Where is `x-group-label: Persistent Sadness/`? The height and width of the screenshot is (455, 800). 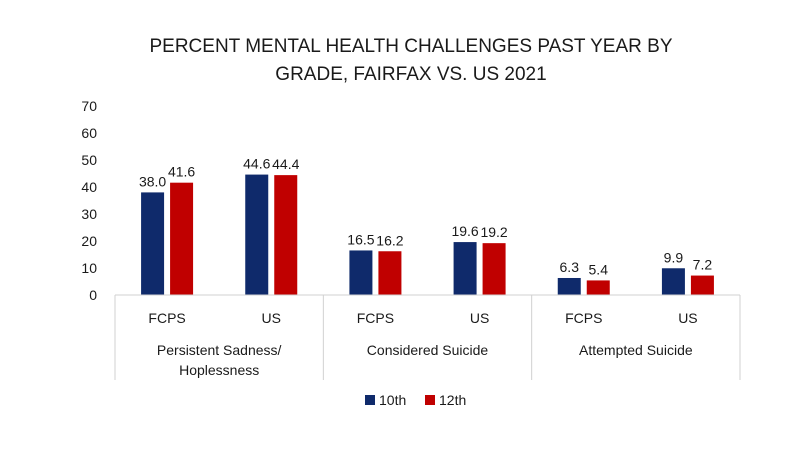 x-group-label: Persistent Sadness/ is located at coordinates (219, 350).